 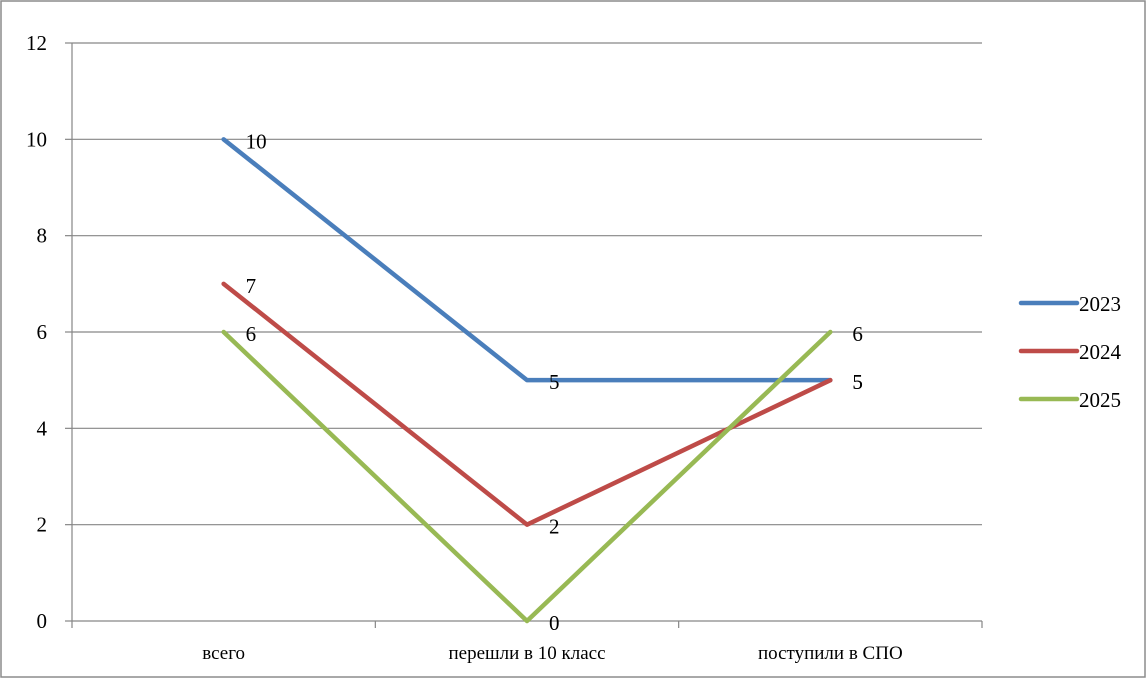 What do you see at coordinates (42, 428) in the screenshot?
I see `y-tick-label: 4` at bounding box center [42, 428].